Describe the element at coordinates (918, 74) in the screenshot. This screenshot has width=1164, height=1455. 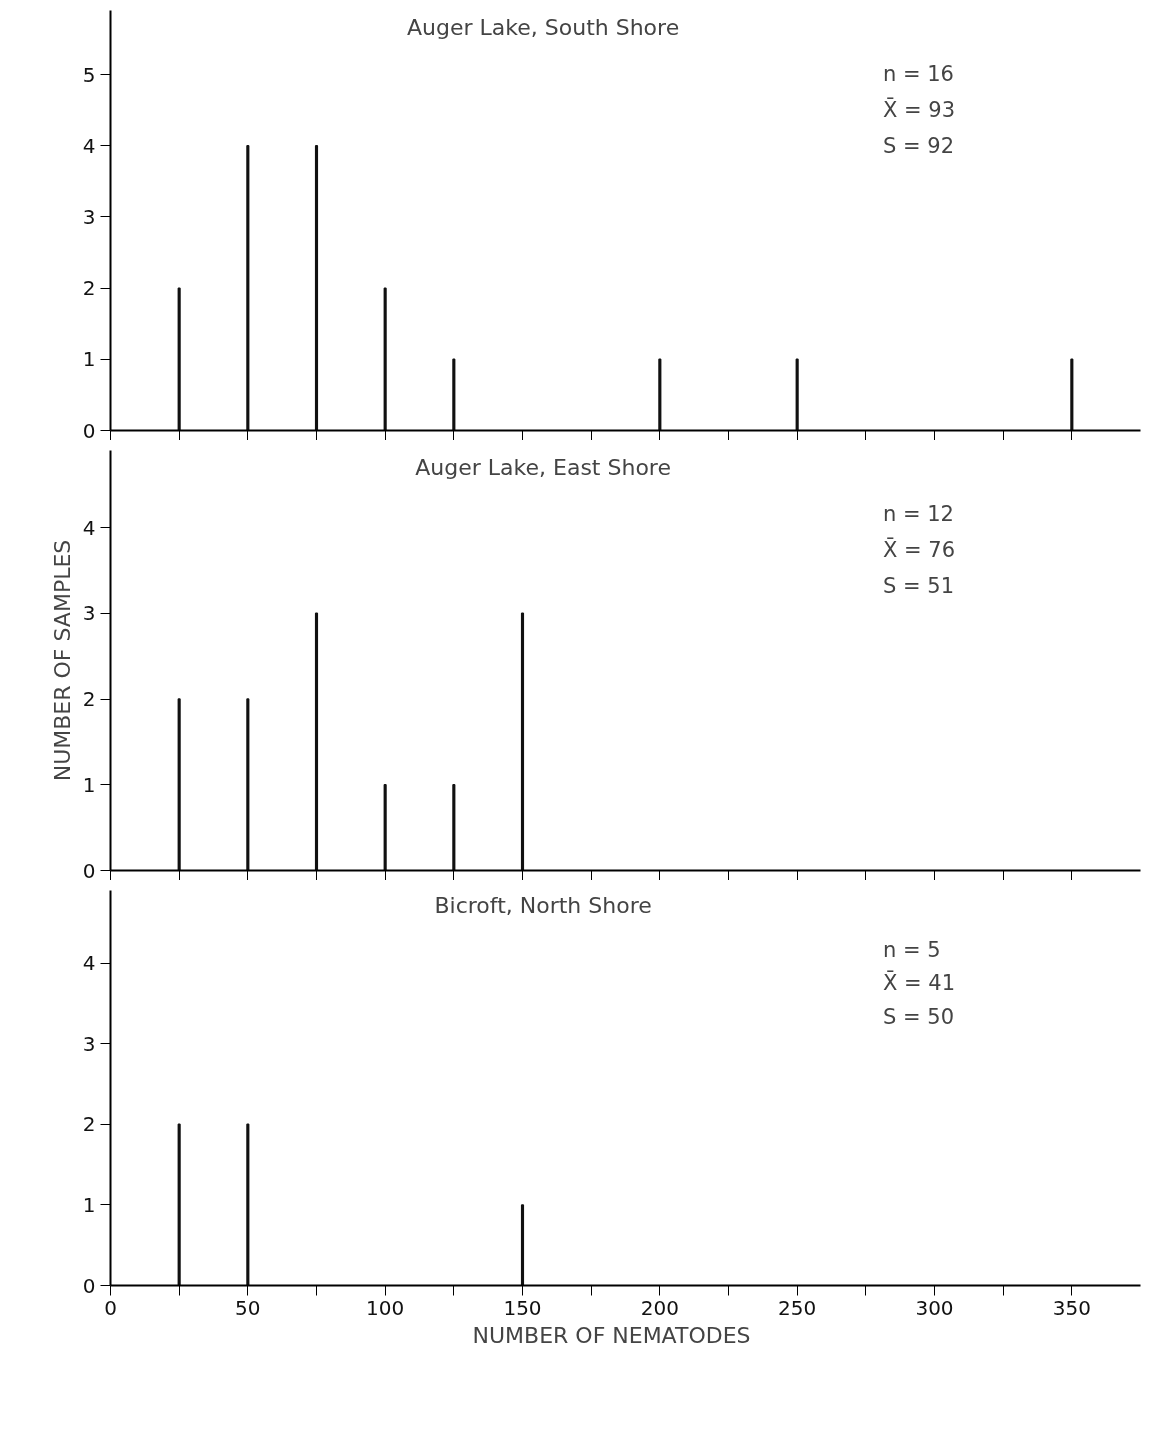
I see `annotation: n = 16` at that location.